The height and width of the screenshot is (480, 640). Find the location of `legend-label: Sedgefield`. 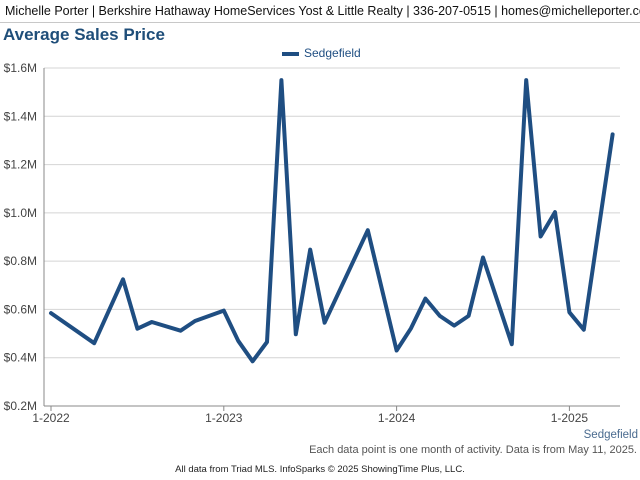

legend-label: Sedgefield is located at coordinates (332, 53).